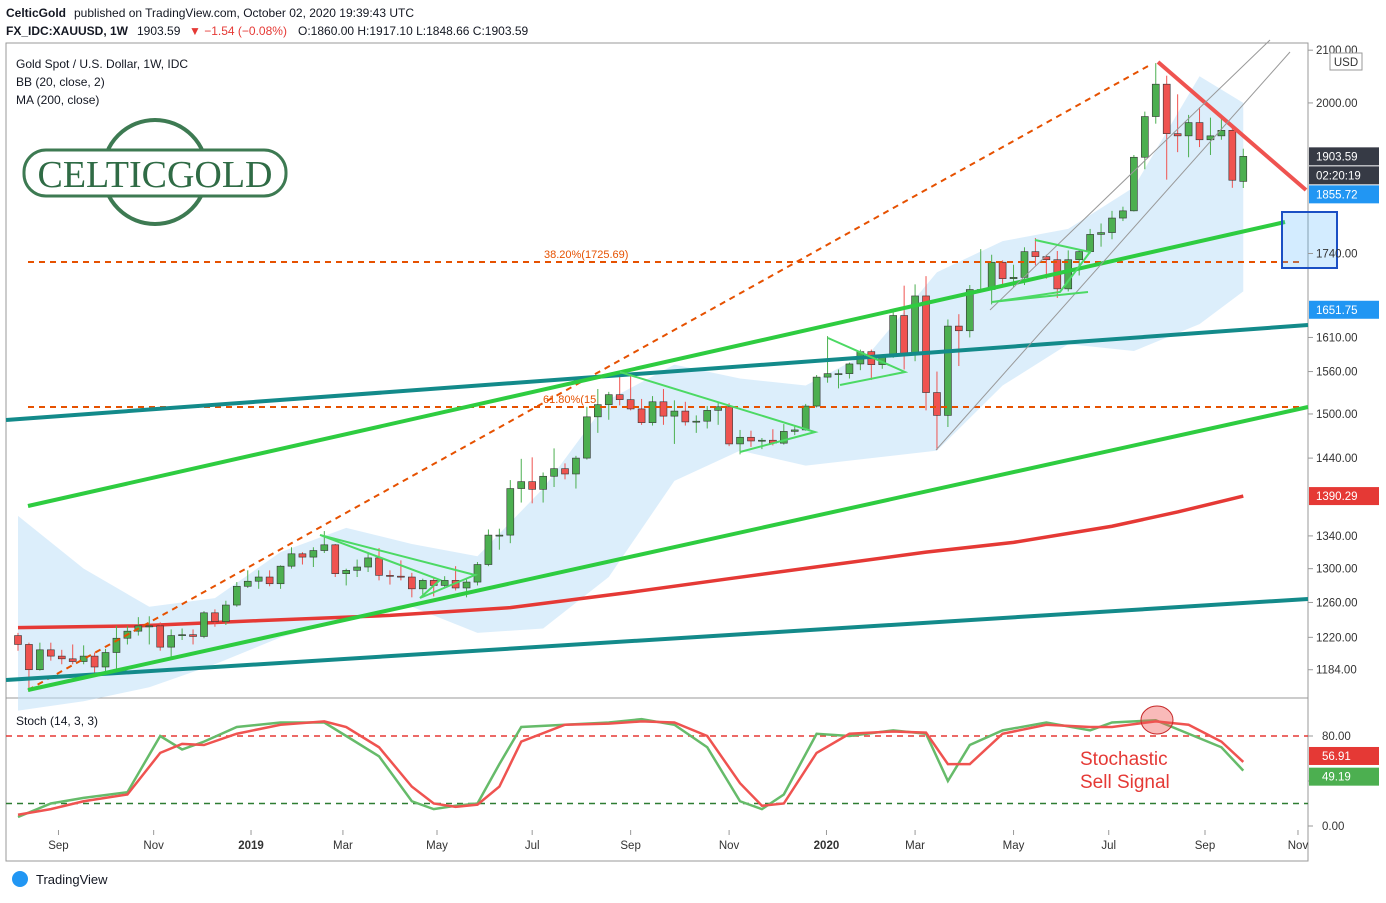 The width and height of the screenshot is (1386, 903). What do you see at coordinates (631, 768) in the screenshot?
I see `stoch-line` at bounding box center [631, 768].